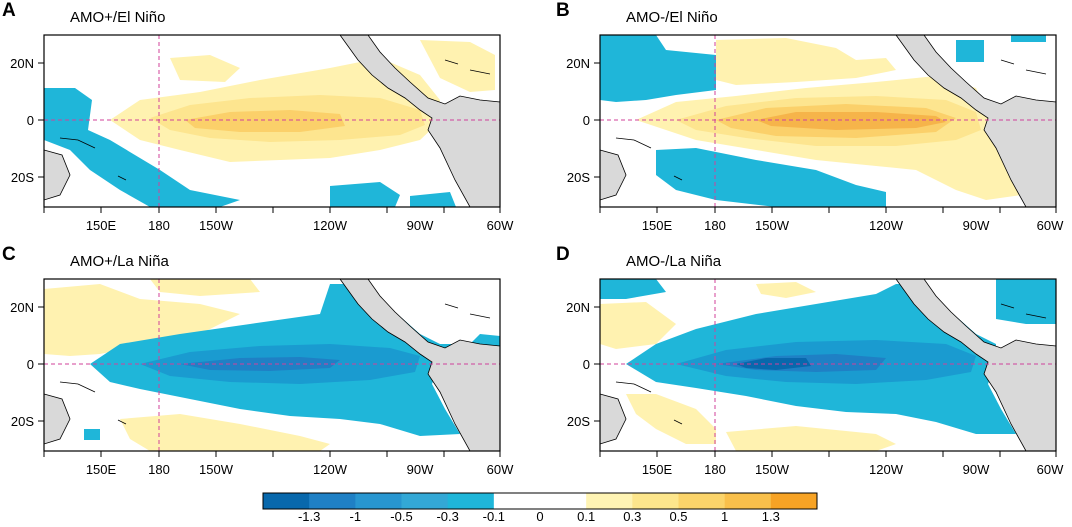 Image resolution: width=1072 pixels, height=527 pixels. I want to click on panel-letter: A, so click(9, 10).